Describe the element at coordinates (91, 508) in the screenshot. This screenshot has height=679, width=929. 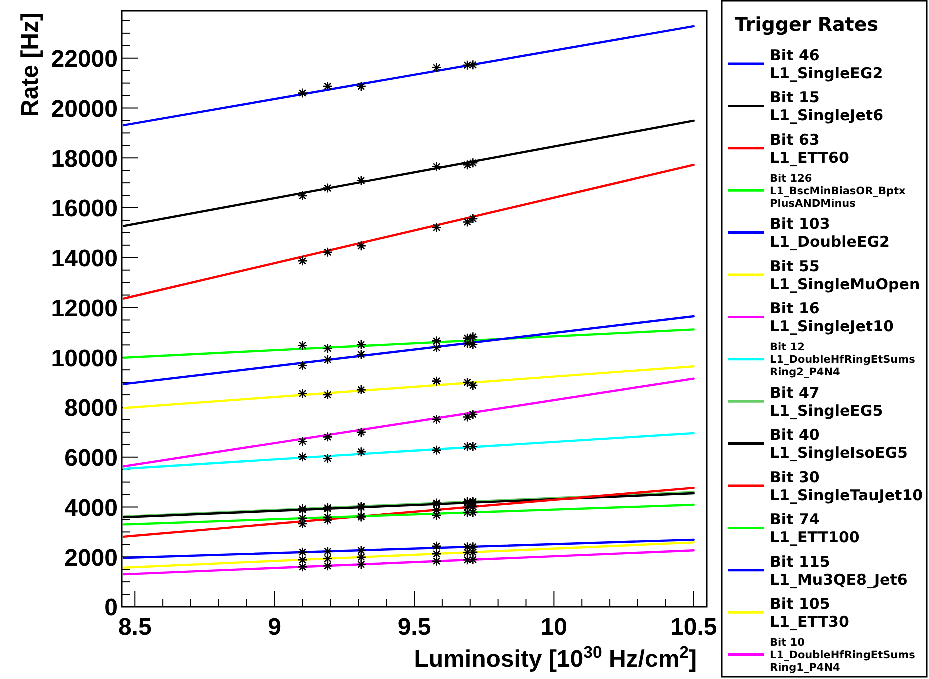
I see `y-tick-label: 4000` at that location.